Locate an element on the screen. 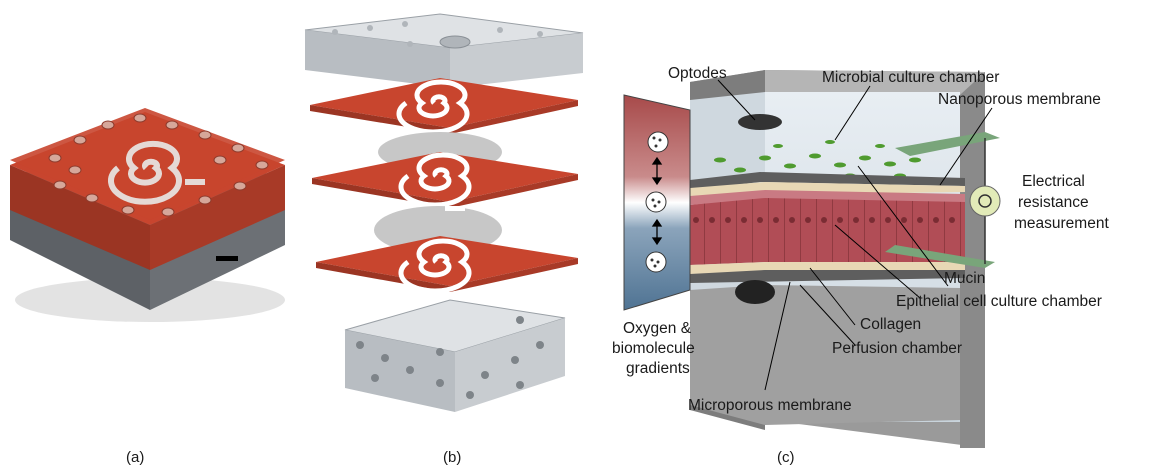 This screenshot has height=470, width=1154. label-perfusion-chamber: Perfusion chamber is located at coordinates (897, 348).